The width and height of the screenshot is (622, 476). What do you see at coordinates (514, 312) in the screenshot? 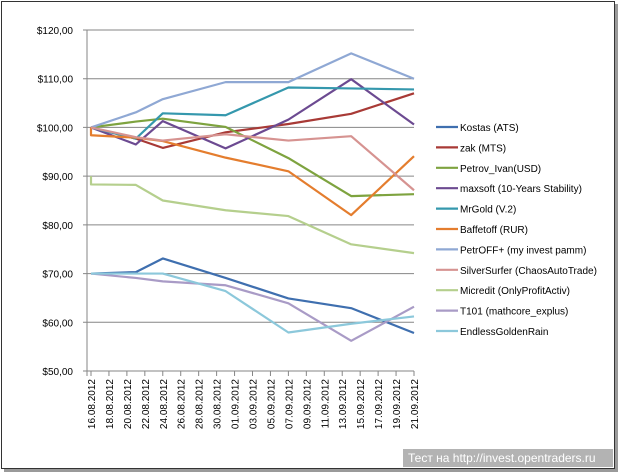
I see `legend-label: T101 (mathcore_explus)` at bounding box center [514, 312].